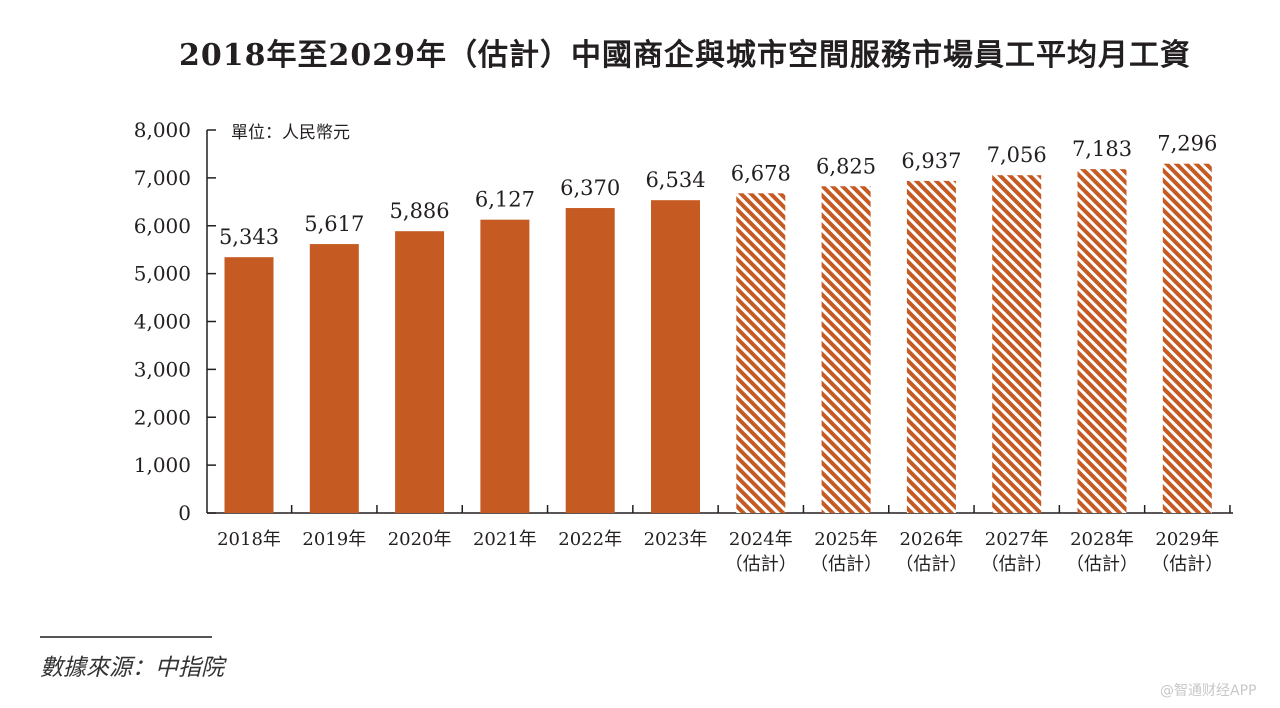  I want to click on watermark: @智通财经APP, so click(1208, 691).